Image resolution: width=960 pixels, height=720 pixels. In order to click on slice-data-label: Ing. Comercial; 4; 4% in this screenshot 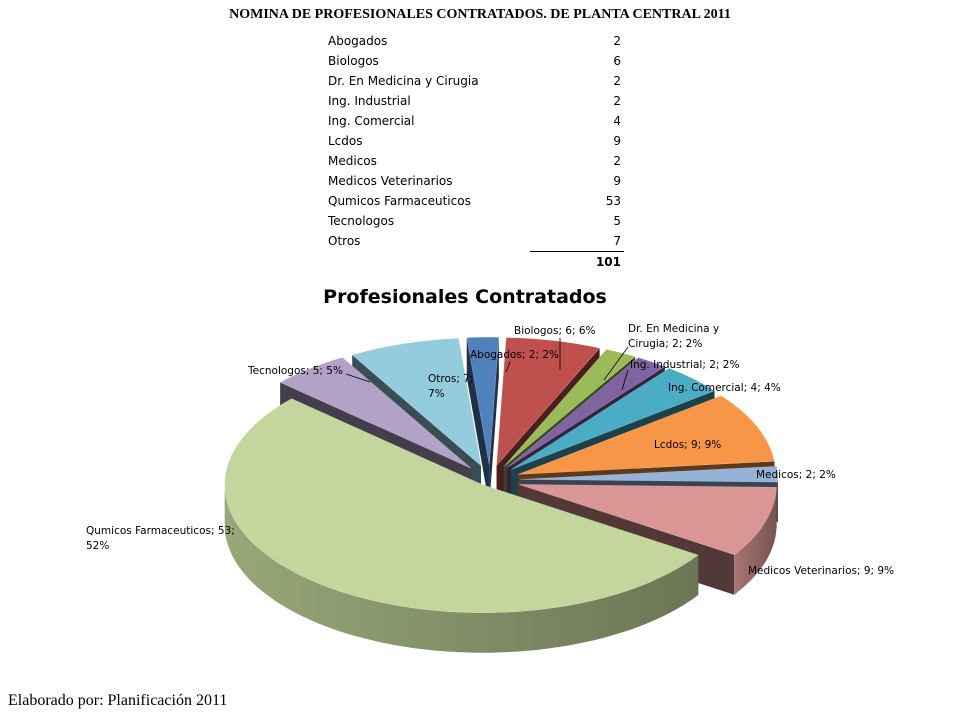, I will do `click(724, 388)`.